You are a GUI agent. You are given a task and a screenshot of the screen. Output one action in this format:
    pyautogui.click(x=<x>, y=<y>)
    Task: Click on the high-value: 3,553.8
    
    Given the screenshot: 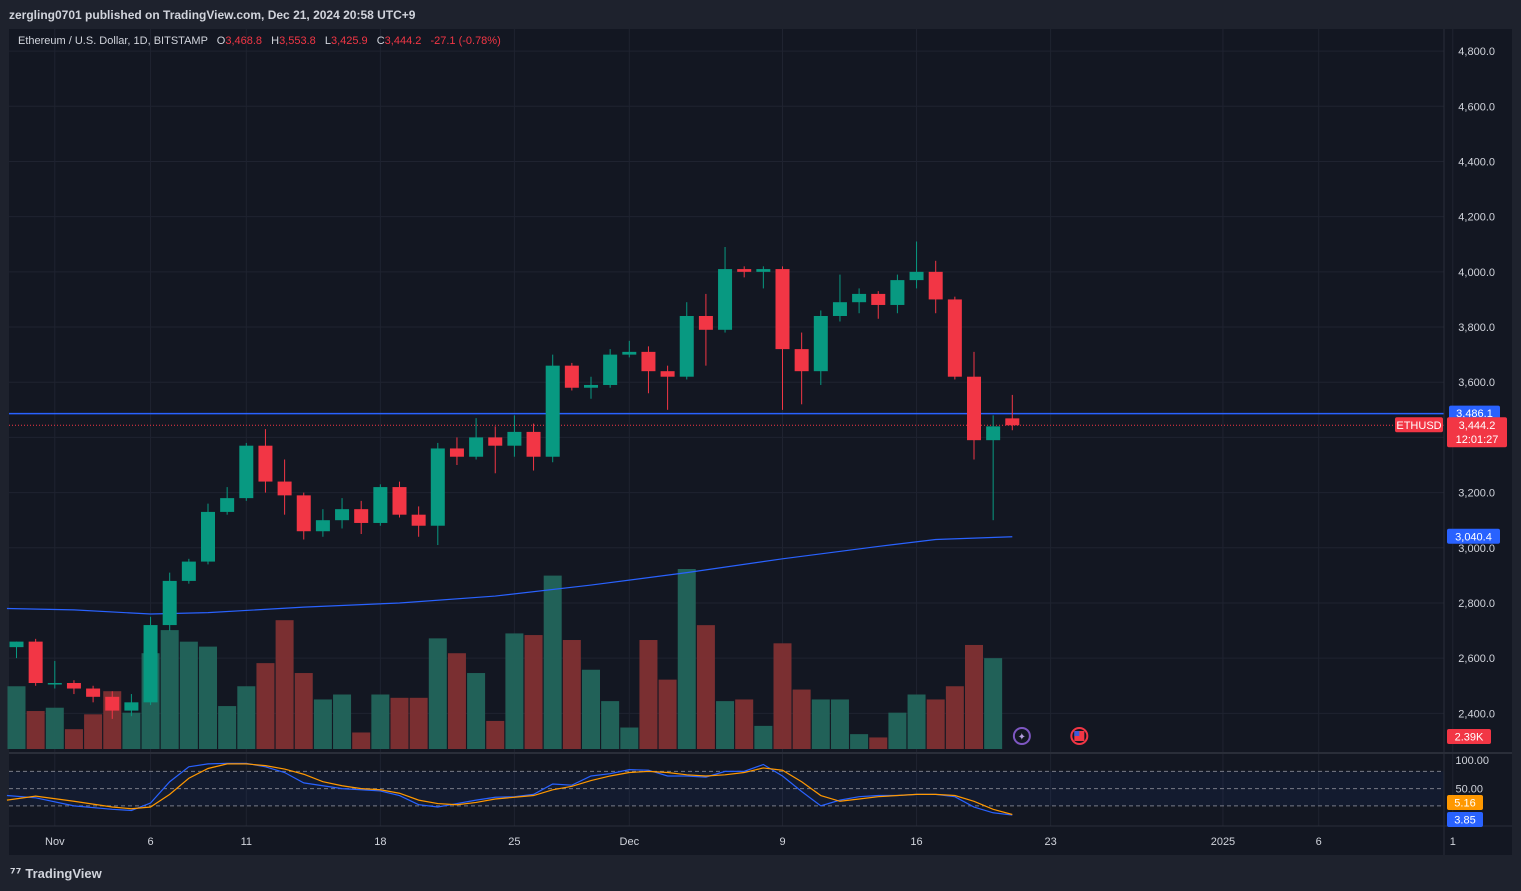 What is the action you would take?
    pyautogui.click(x=297, y=41)
    